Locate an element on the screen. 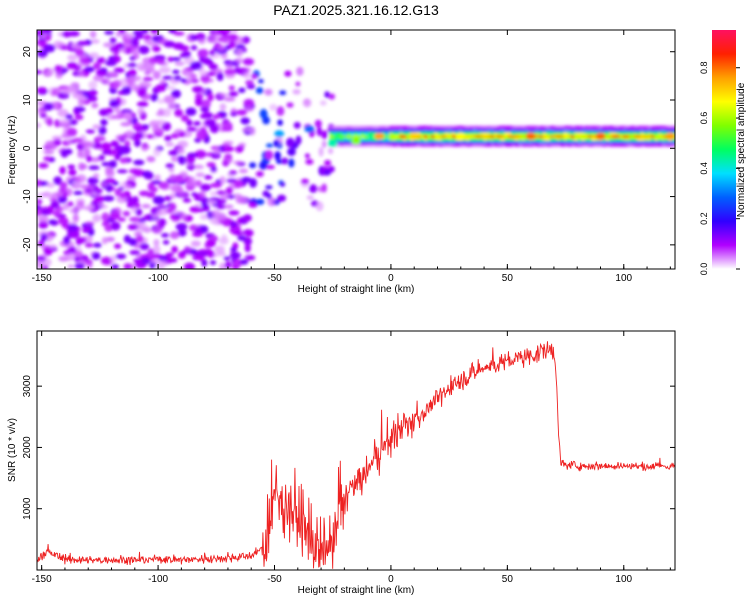 The image size is (750, 600). y-tick-label: 0 is located at coordinates (27, 148).